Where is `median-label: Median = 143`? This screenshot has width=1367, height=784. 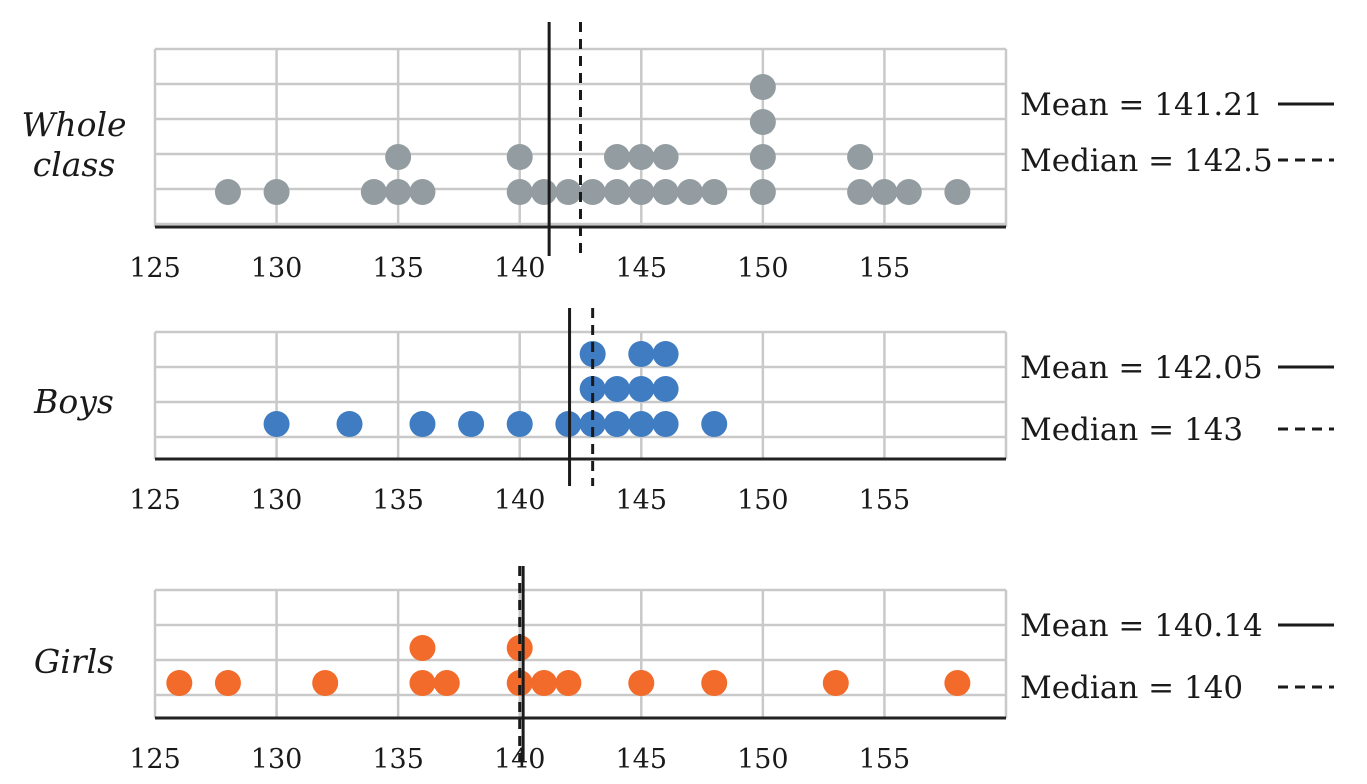
median-label: Median = 143 is located at coordinates (1131, 430).